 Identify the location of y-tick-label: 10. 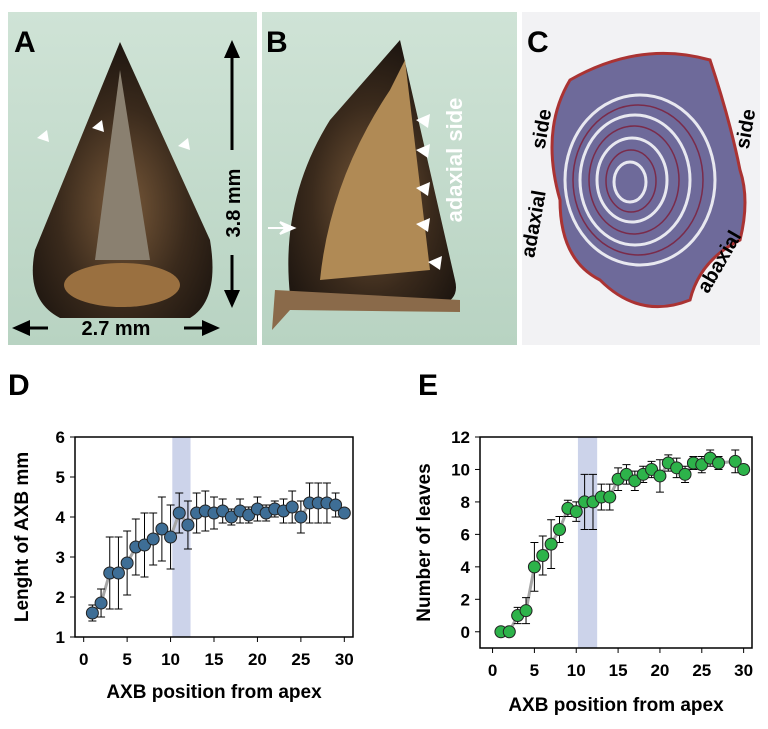
(460, 469).